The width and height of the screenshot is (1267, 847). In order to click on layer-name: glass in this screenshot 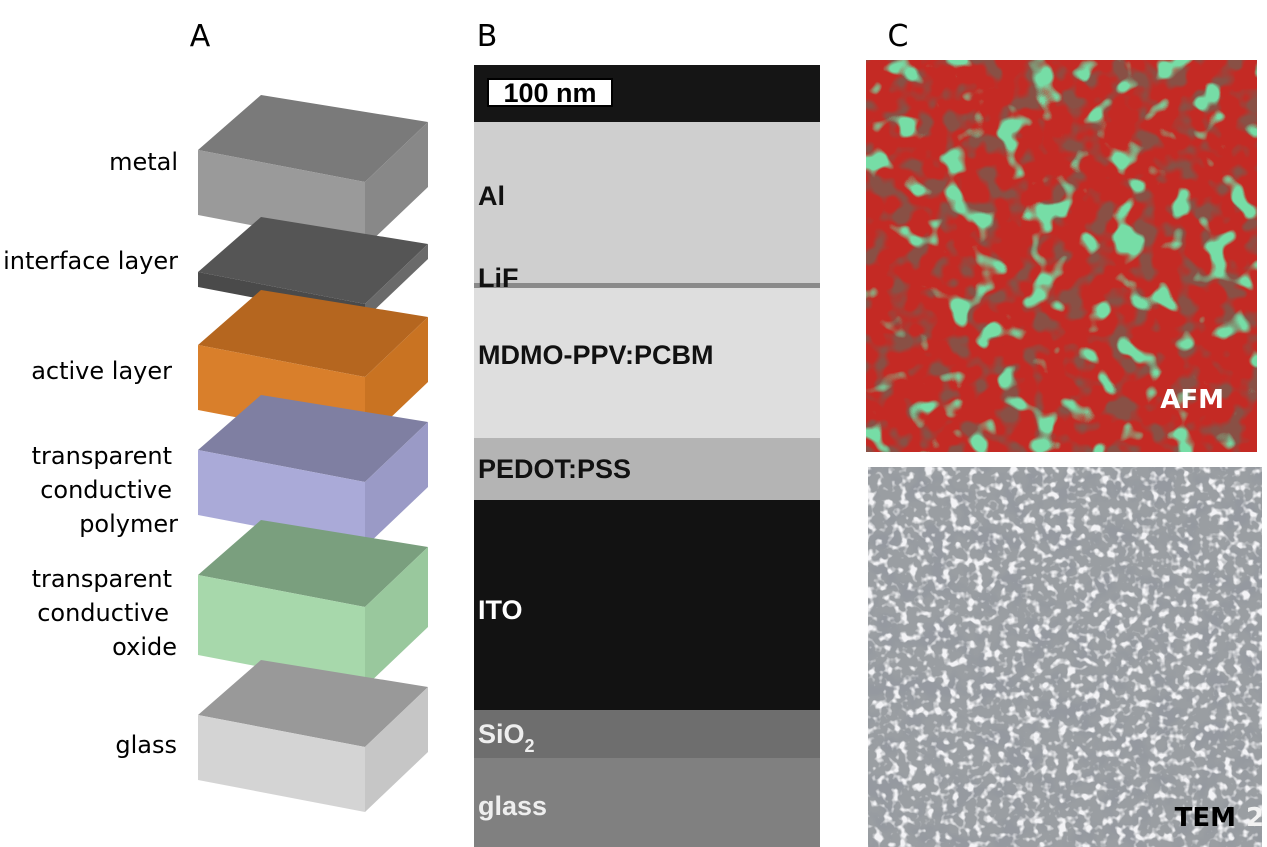, I will do `click(512, 806)`.